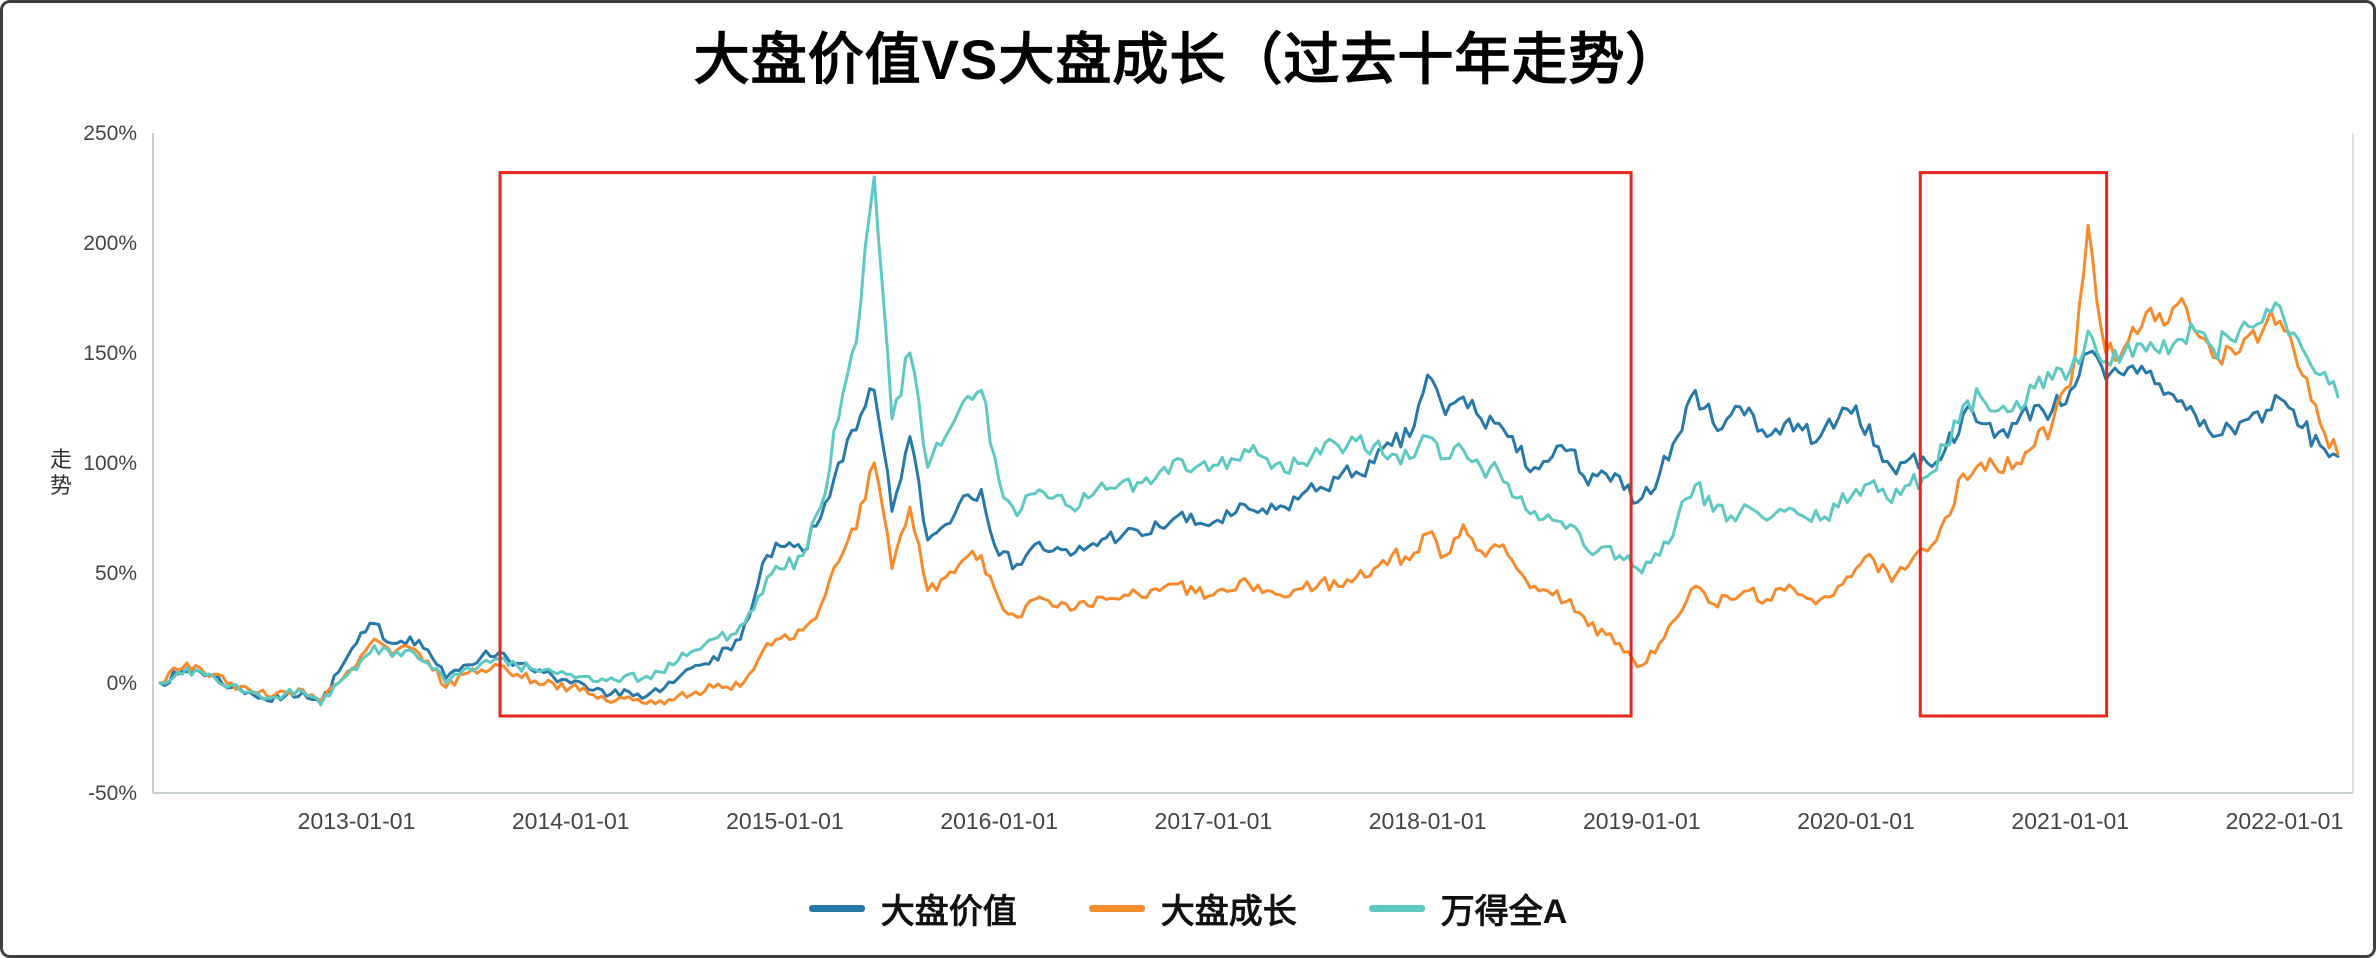 This screenshot has height=958, width=2376. Describe the element at coordinates (116, 573) in the screenshot. I see `y-tick-label: 50%` at that location.